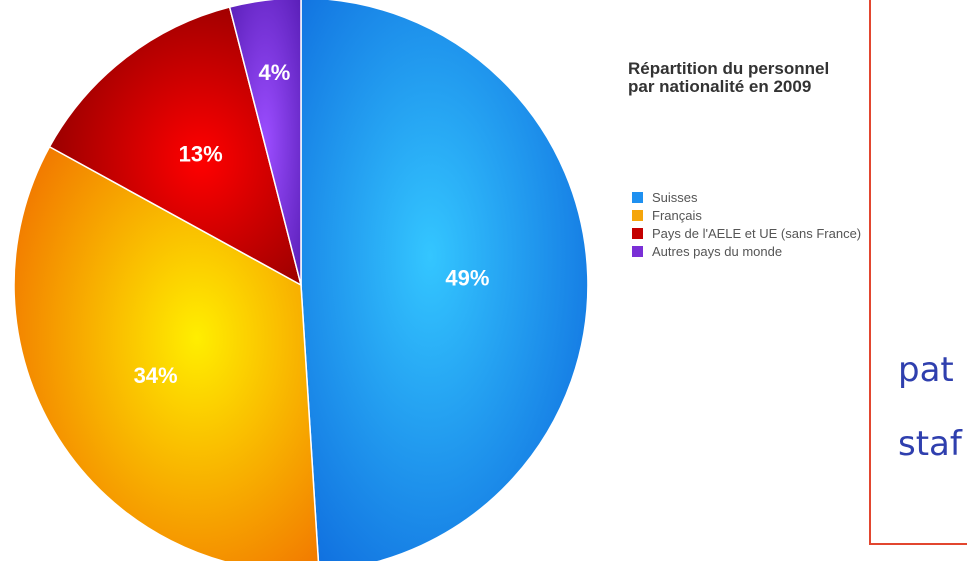  I want to click on legend-swatch-autres-pays, so click(637, 251).